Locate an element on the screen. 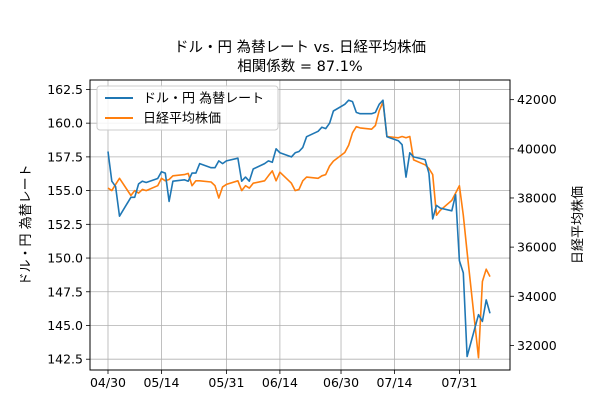  y-axis-label-right: 日経平均株価 is located at coordinates (578, 225).